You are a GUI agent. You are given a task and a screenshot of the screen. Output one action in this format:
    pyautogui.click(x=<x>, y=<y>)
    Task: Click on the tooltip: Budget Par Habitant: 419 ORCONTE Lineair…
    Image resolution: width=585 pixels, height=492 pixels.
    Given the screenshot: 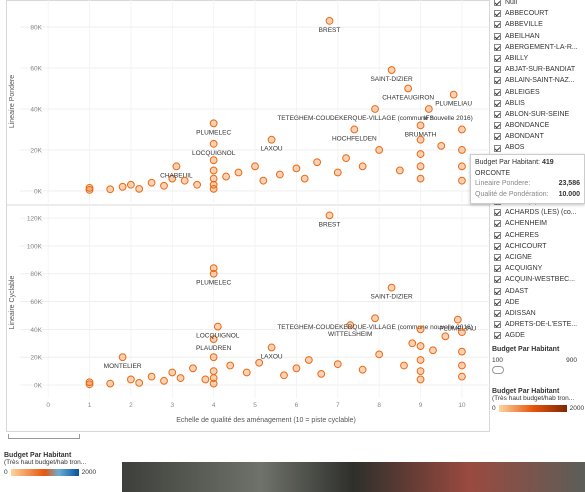 What is the action you would take?
    pyautogui.click(x=527, y=179)
    